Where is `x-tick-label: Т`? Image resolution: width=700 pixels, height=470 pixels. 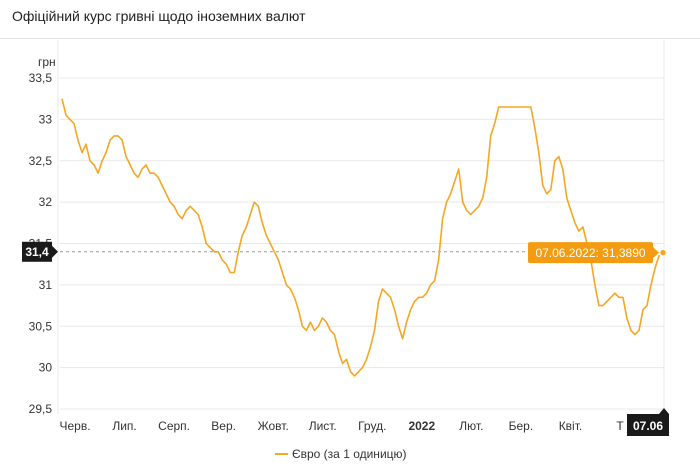
x-tick-label: Т is located at coordinates (620, 426).